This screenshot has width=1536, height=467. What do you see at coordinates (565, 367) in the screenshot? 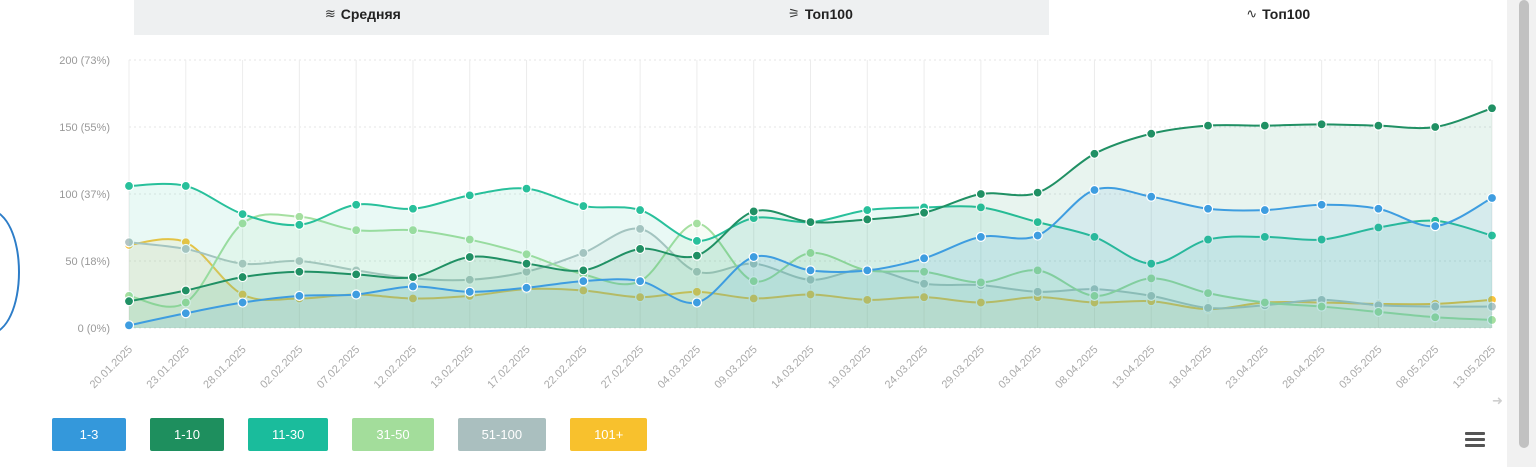
I see `x-tick-label: 22.02.2025` at bounding box center [565, 367].